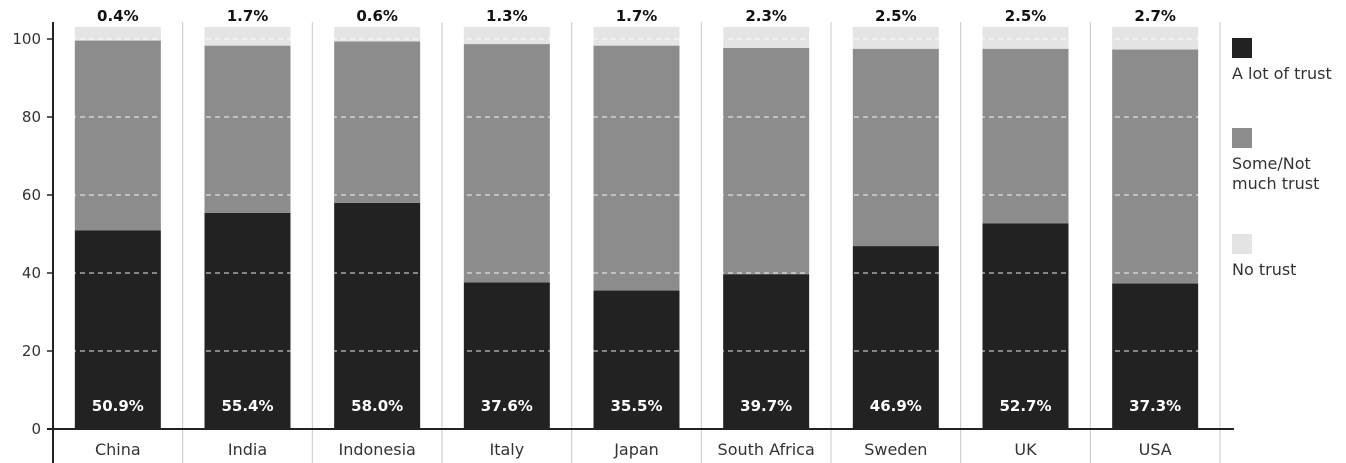 The height and width of the screenshot is (463, 1346). I want to click on x-tick-label: Italy, so click(506, 449).